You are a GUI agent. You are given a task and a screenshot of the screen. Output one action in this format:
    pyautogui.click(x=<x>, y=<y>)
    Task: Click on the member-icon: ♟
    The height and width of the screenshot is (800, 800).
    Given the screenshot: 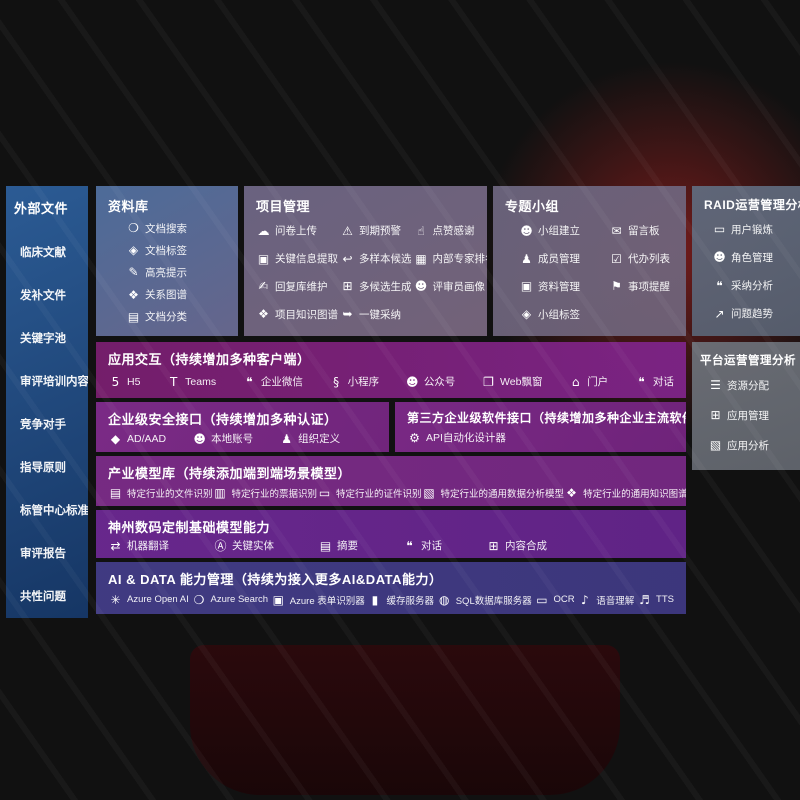 What is the action you would take?
    pyautogui.click(x=526, y=258)
    